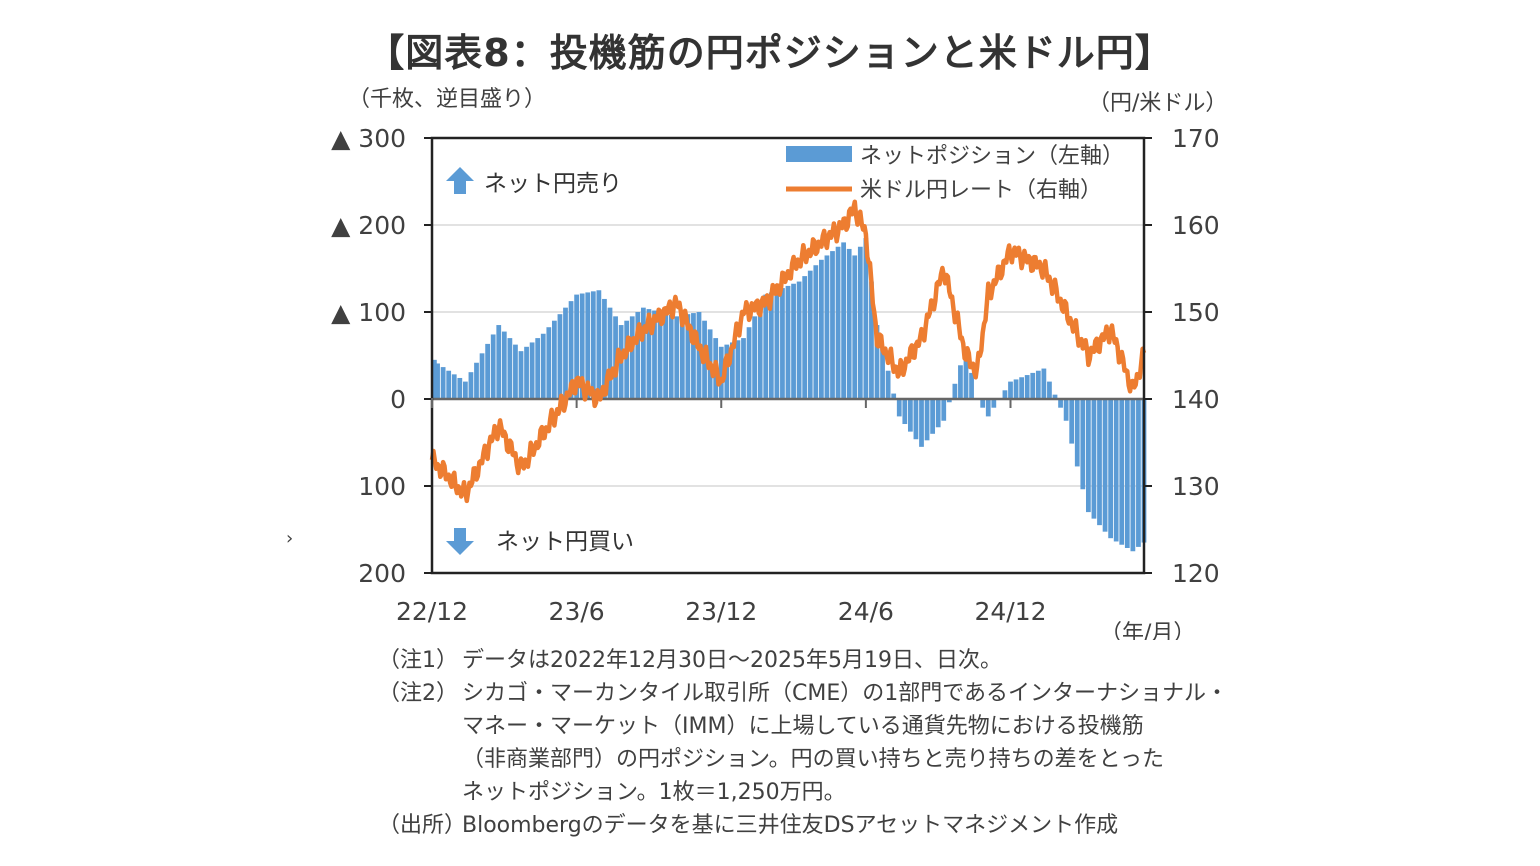 This screenshot has width=1540, height=866. What do you see at coordinates (981, 190) in the screenshot?
I see `legend-line-label: 米ドル円レート（右軸）` at bounding box center [981, 190].